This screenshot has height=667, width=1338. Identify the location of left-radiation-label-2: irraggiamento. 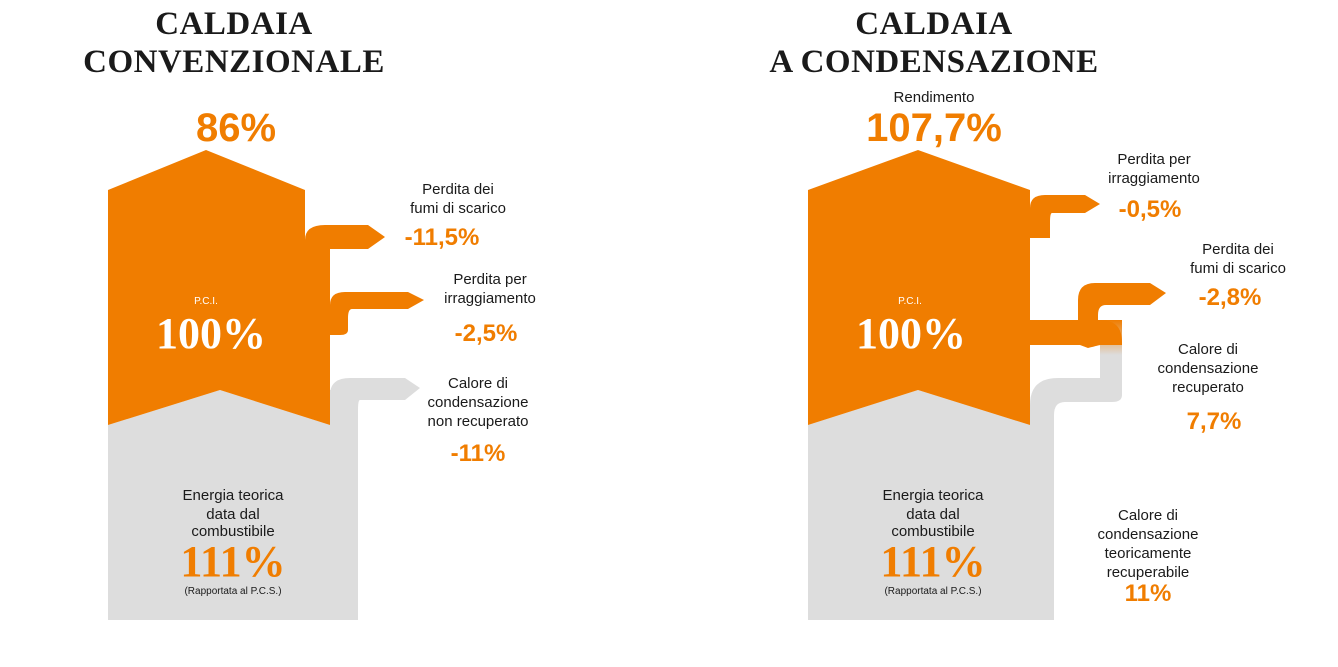
(490, 298).